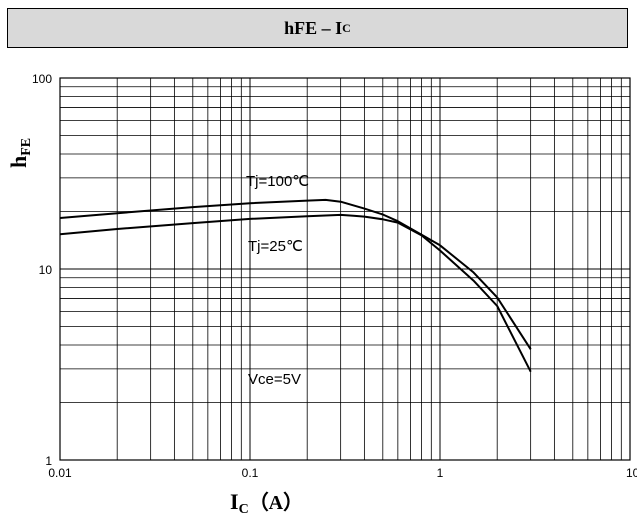 The width and height of the screenshot is (637, 521). I want to click on x-tick-label: 1, so click(440, 473).